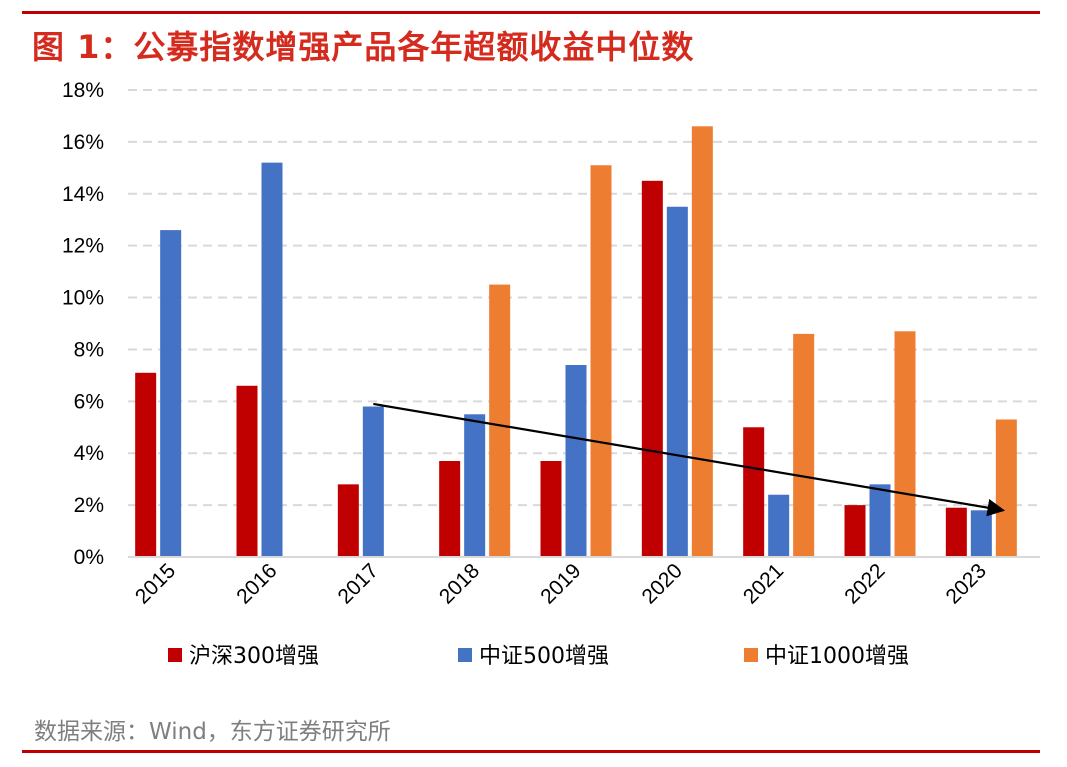 The width and height of the screenshot is (1067, 767). I want to click on legend: 沪深300增强 中证500增强 中证1000增强, so click(538, 656).